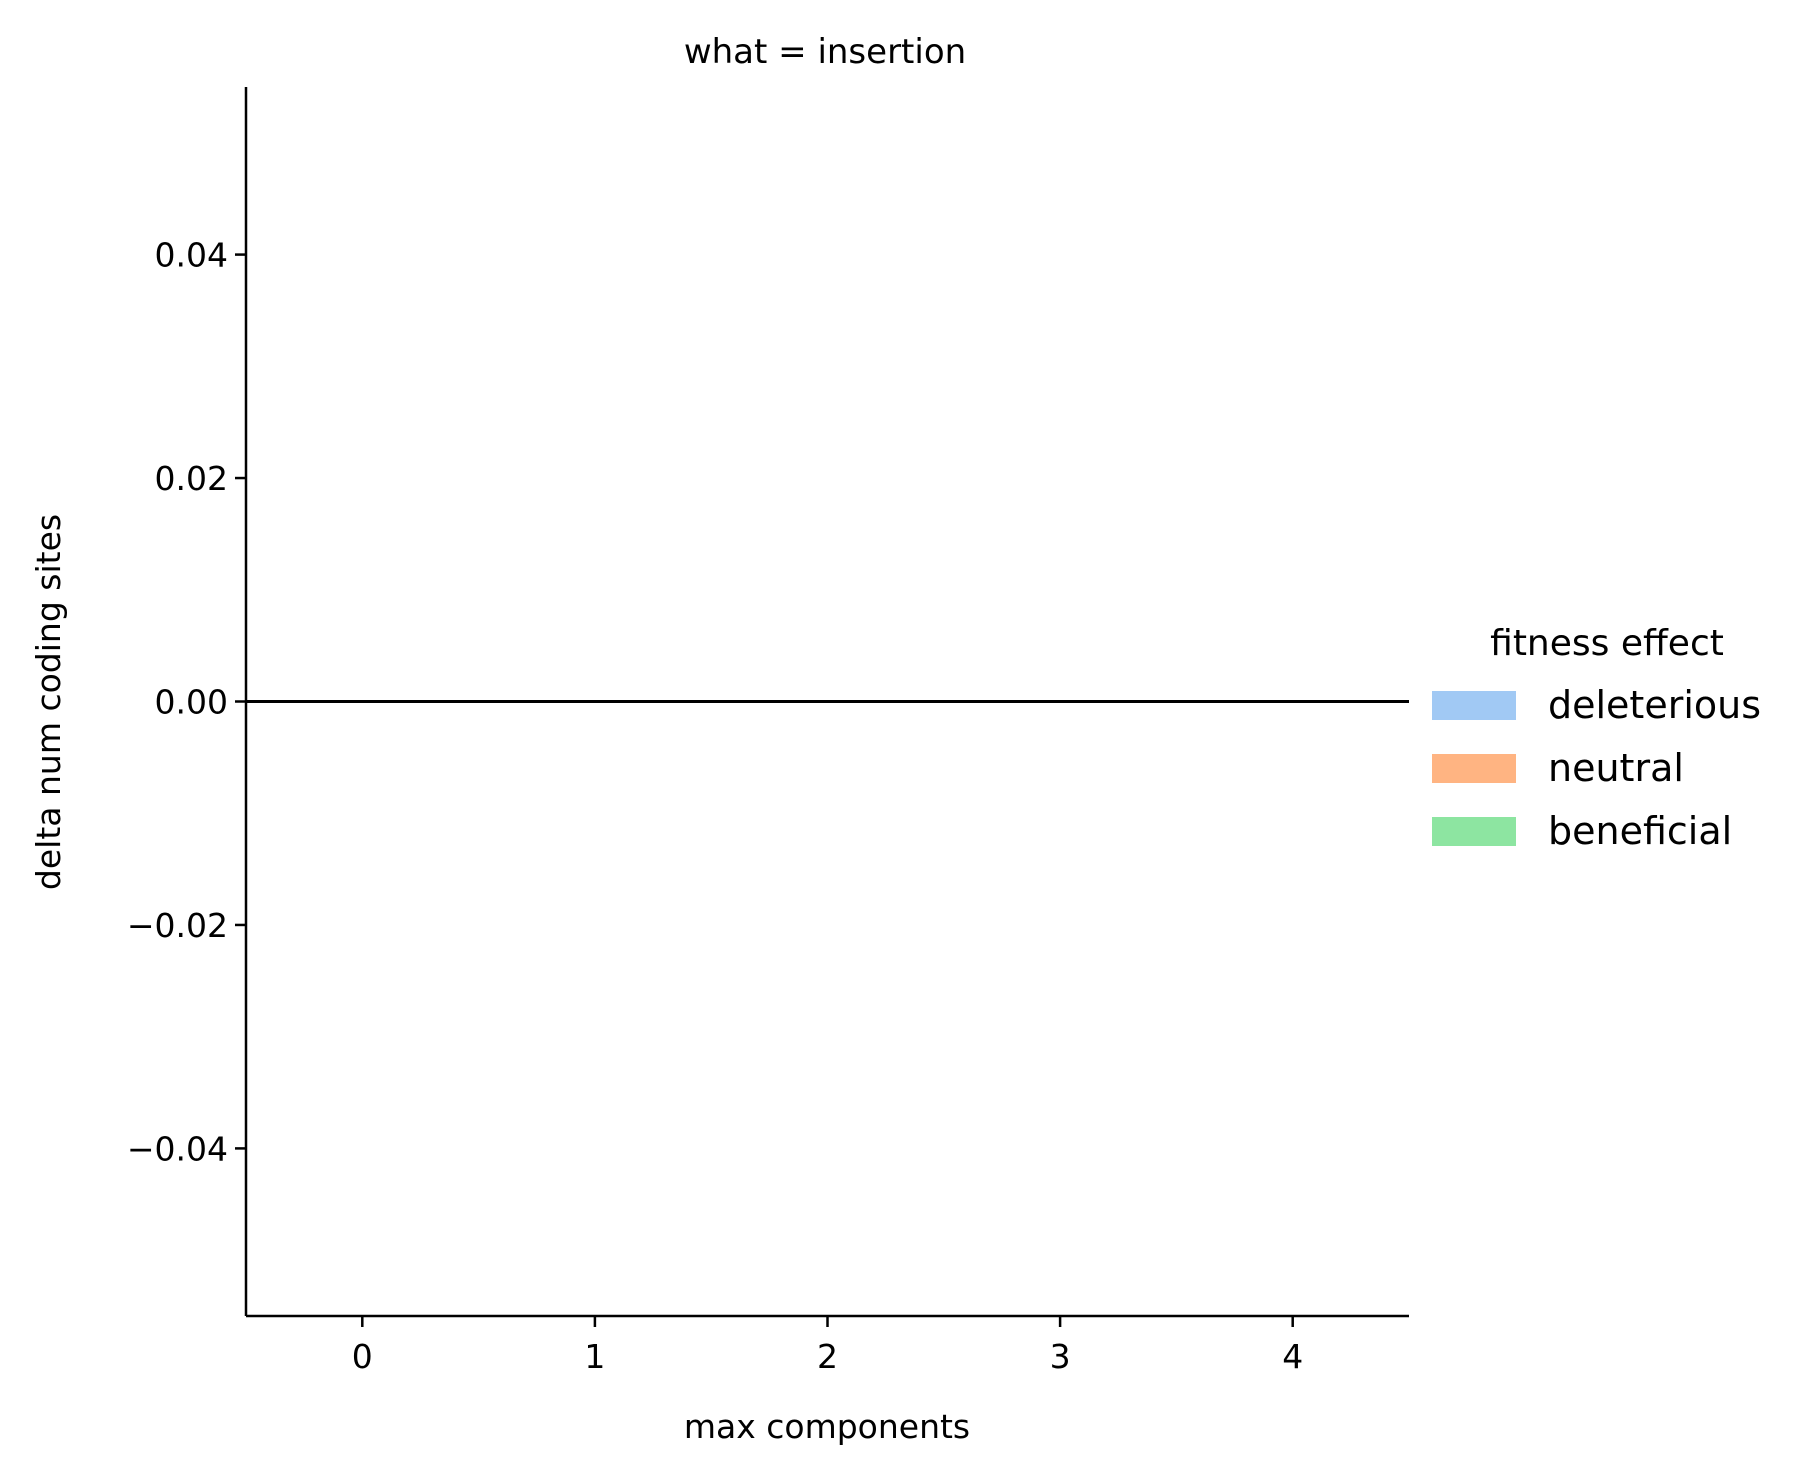 This screenshot has width=1811, height=1470. Describe the element at coordinates (825, 52) in the screenshot. I see `chart-title: what = insertion` at that location.